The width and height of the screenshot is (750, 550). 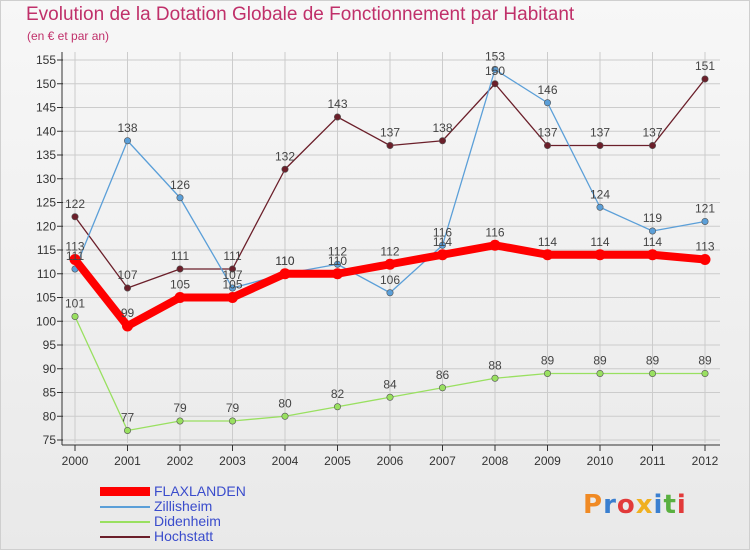 I want to click on y-tick-label: 75, so click(x=50, y=440).